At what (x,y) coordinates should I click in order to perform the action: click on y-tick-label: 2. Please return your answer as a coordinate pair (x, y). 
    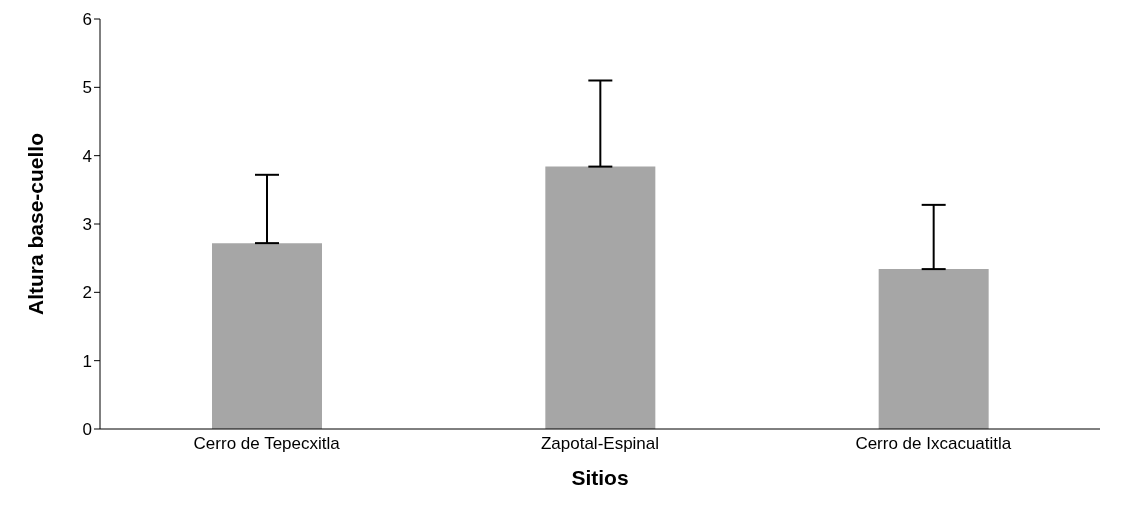
    Looking at the image, I should click on (87, 293).